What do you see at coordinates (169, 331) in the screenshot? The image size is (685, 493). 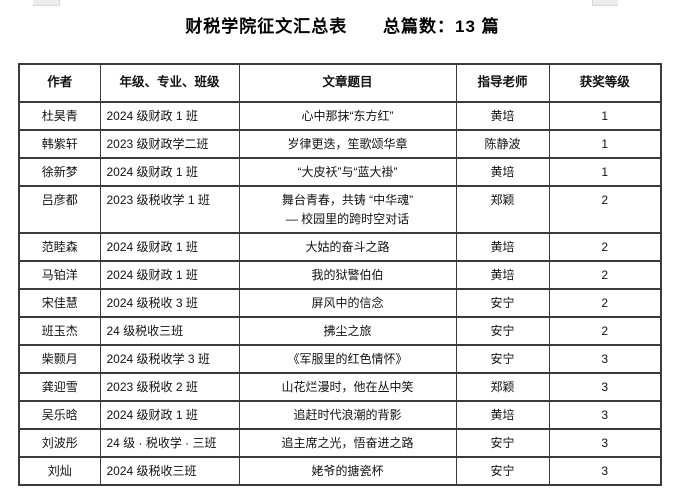 I see `cell-class: 24 级税收三班` at bounding box center [169, 331].